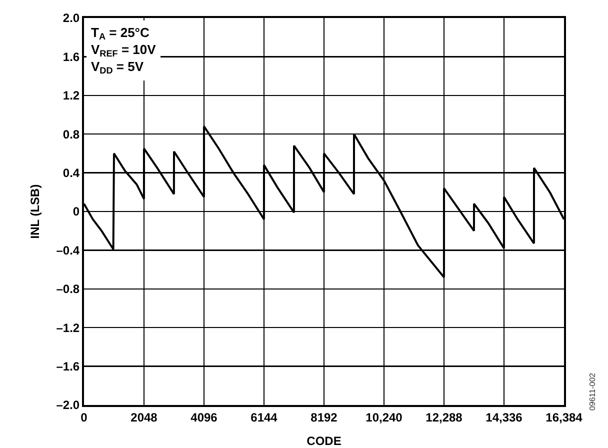 The height and width of the screenshot is (448, 608). I want to click on y-tick-label: 0, so click(76, 211).